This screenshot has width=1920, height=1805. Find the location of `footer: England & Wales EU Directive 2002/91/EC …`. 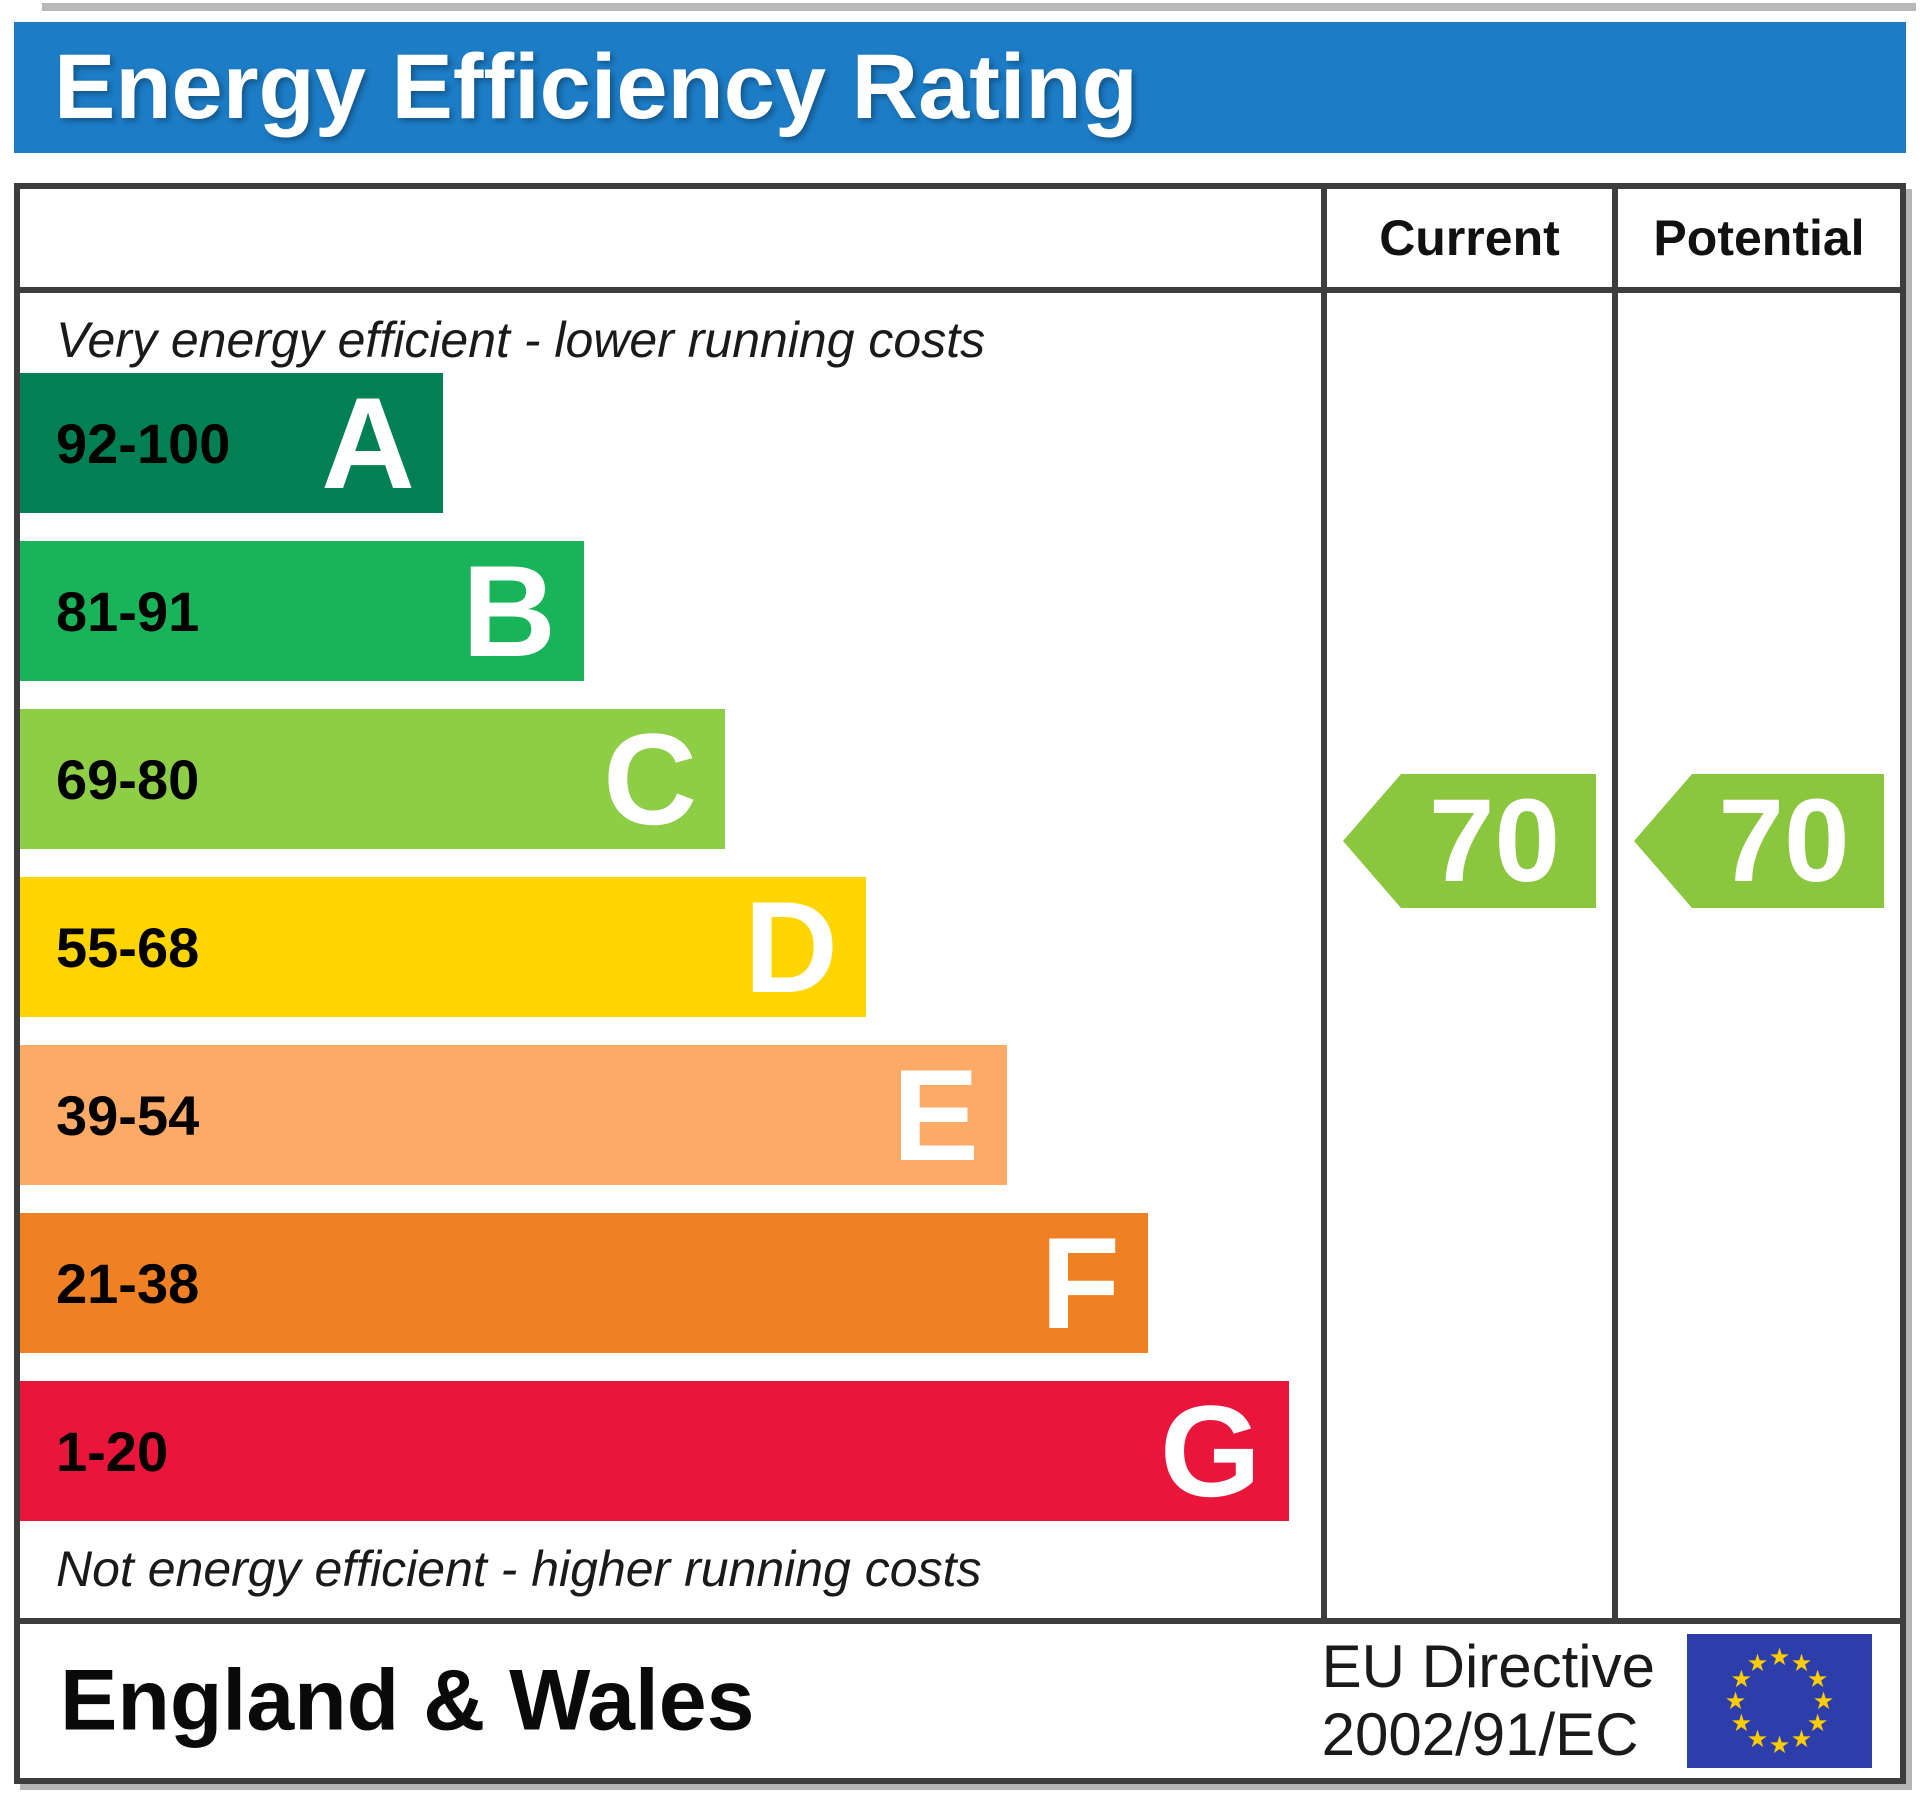

footer: England & Wales EU Directive 2002/91/EC … is located at coordinates (960, 1698).